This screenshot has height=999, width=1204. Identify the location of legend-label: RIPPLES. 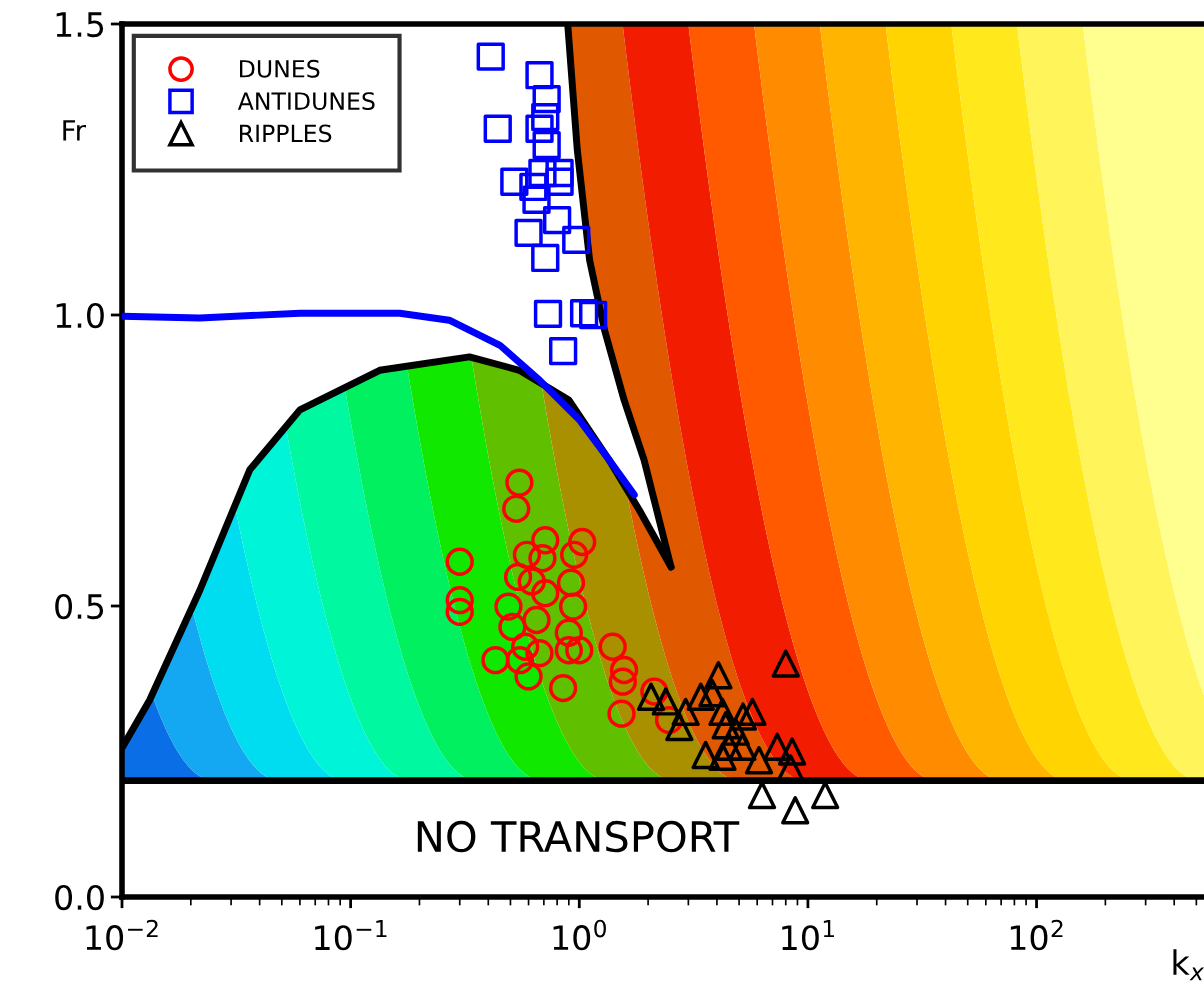
(286, 133).